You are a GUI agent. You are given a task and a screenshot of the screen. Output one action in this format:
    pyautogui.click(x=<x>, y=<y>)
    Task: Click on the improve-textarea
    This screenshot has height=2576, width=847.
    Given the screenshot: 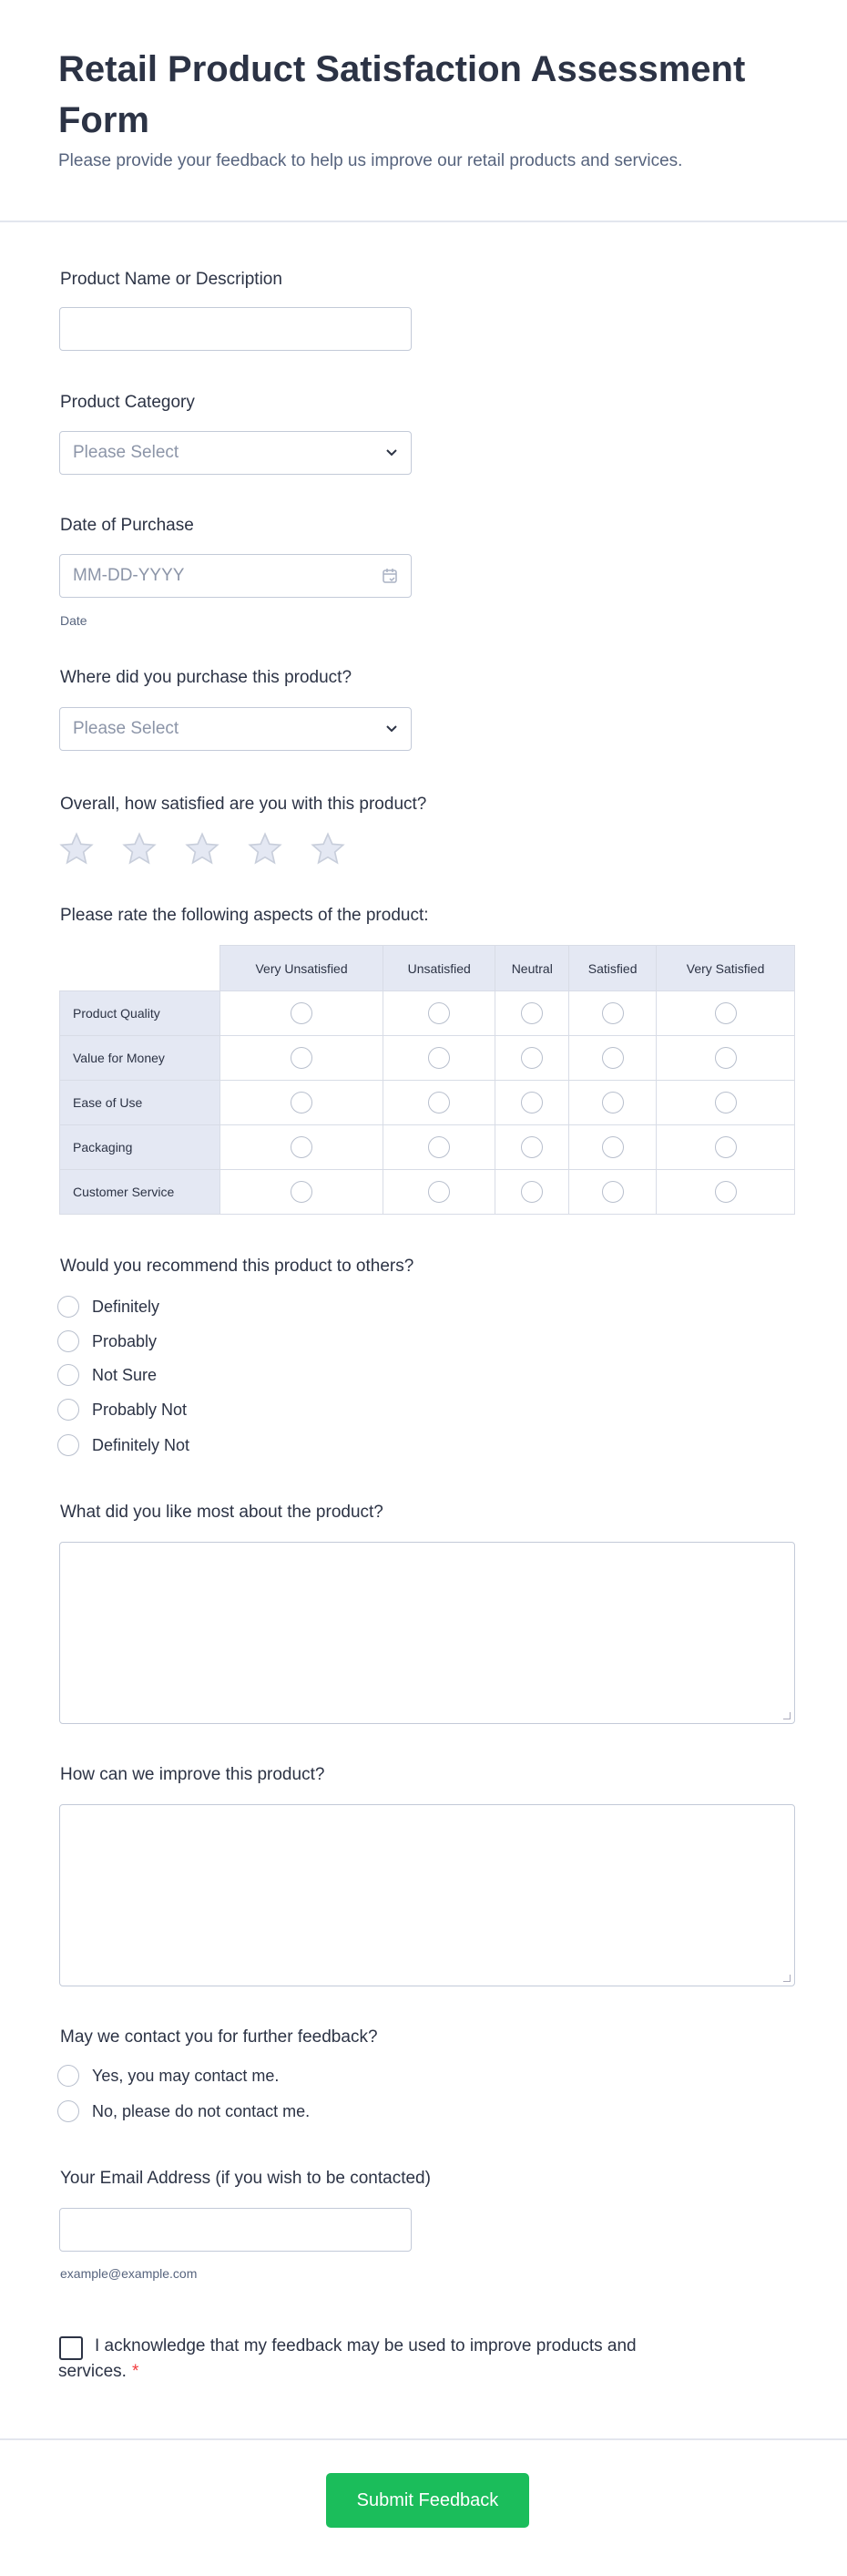 What is the action you would take?
    pyautogui.click(x=427, y=1895)
    